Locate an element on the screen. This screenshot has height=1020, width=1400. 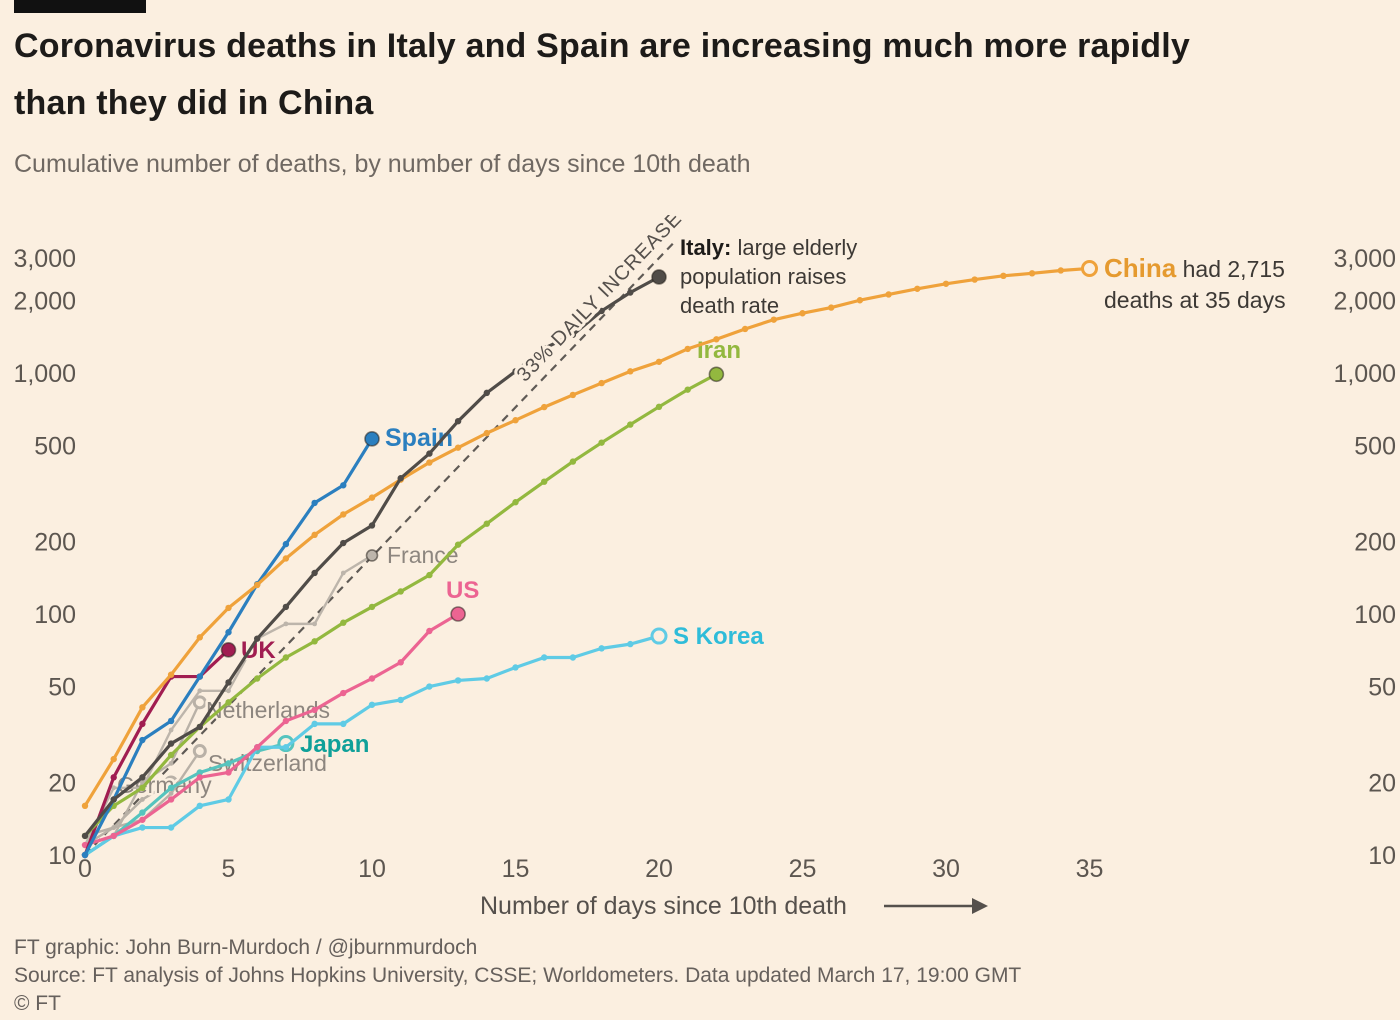
copyright: © FT is located at coordinates (37, 1003).